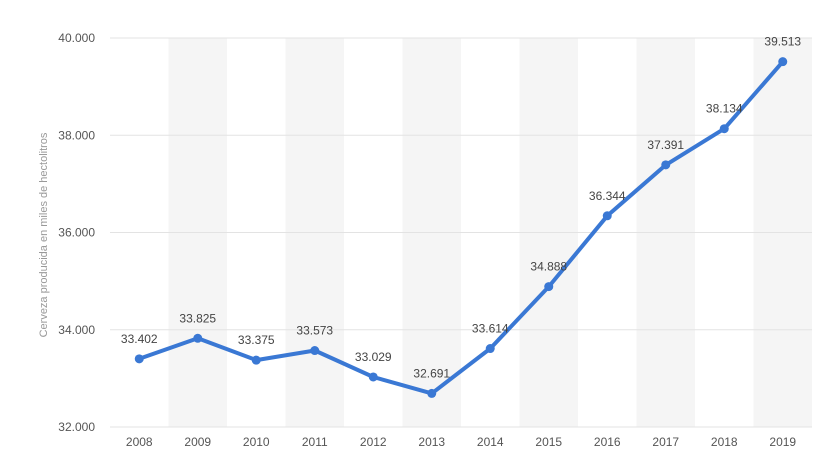 Image resolution: width=827 pixels, height=461 pixels. I want to click on x-tick-label: 2018, so click(724, 442).